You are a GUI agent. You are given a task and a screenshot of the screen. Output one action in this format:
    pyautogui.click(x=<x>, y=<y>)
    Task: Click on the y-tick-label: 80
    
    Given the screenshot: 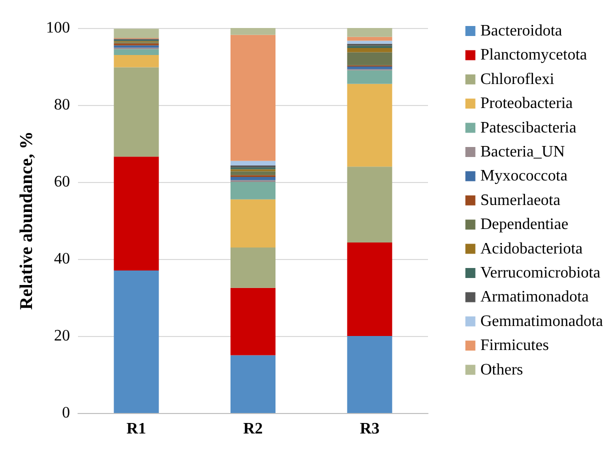 What is the action you would take?
    pyautogui.click(x=62, y=105)
    